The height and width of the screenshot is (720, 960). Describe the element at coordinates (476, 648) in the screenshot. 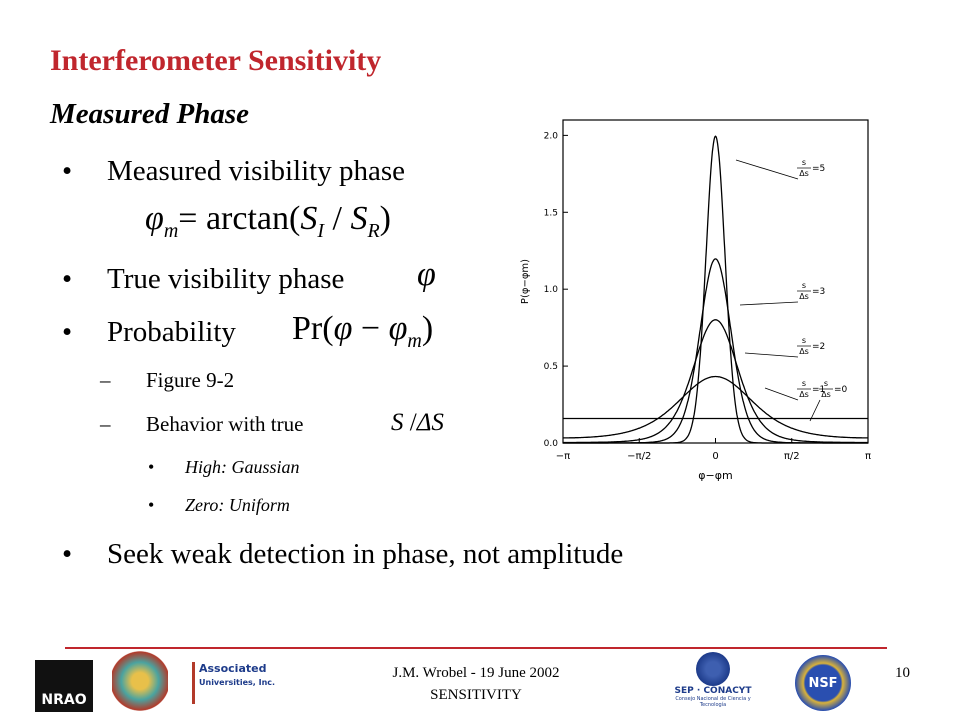

I see `footer-rule` at that location.